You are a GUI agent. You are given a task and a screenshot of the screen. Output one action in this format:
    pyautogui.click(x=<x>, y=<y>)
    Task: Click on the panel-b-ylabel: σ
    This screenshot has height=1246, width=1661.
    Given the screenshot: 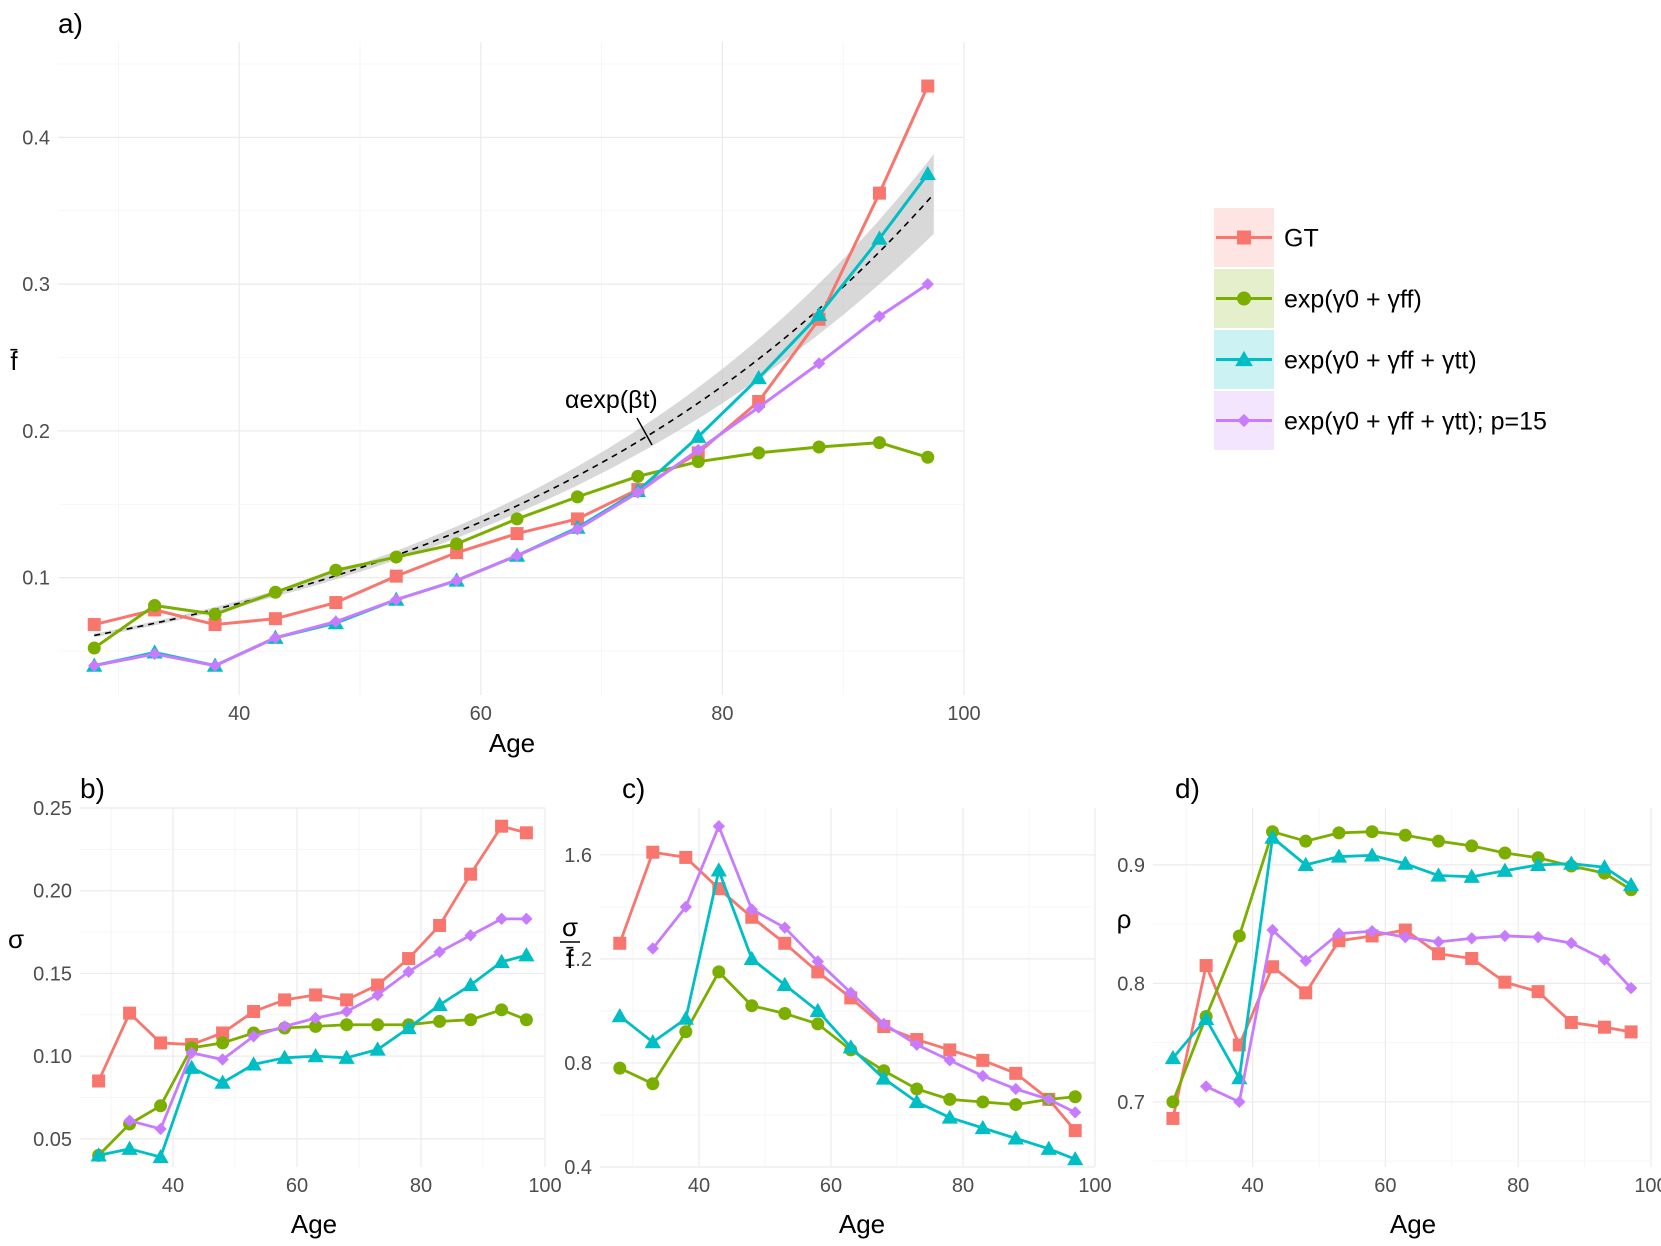 What is the action you would take?
    pyautogui.click(x=16, y=939)
    